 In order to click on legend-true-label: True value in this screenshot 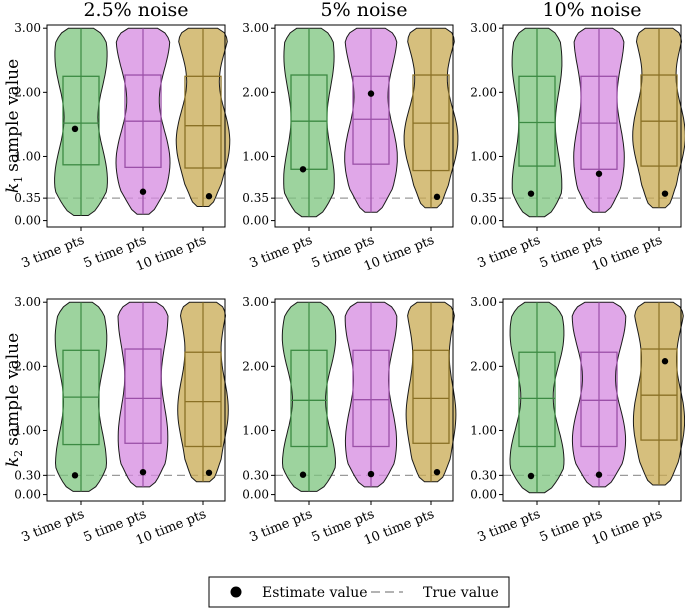, I will do `click(461, 593)`.